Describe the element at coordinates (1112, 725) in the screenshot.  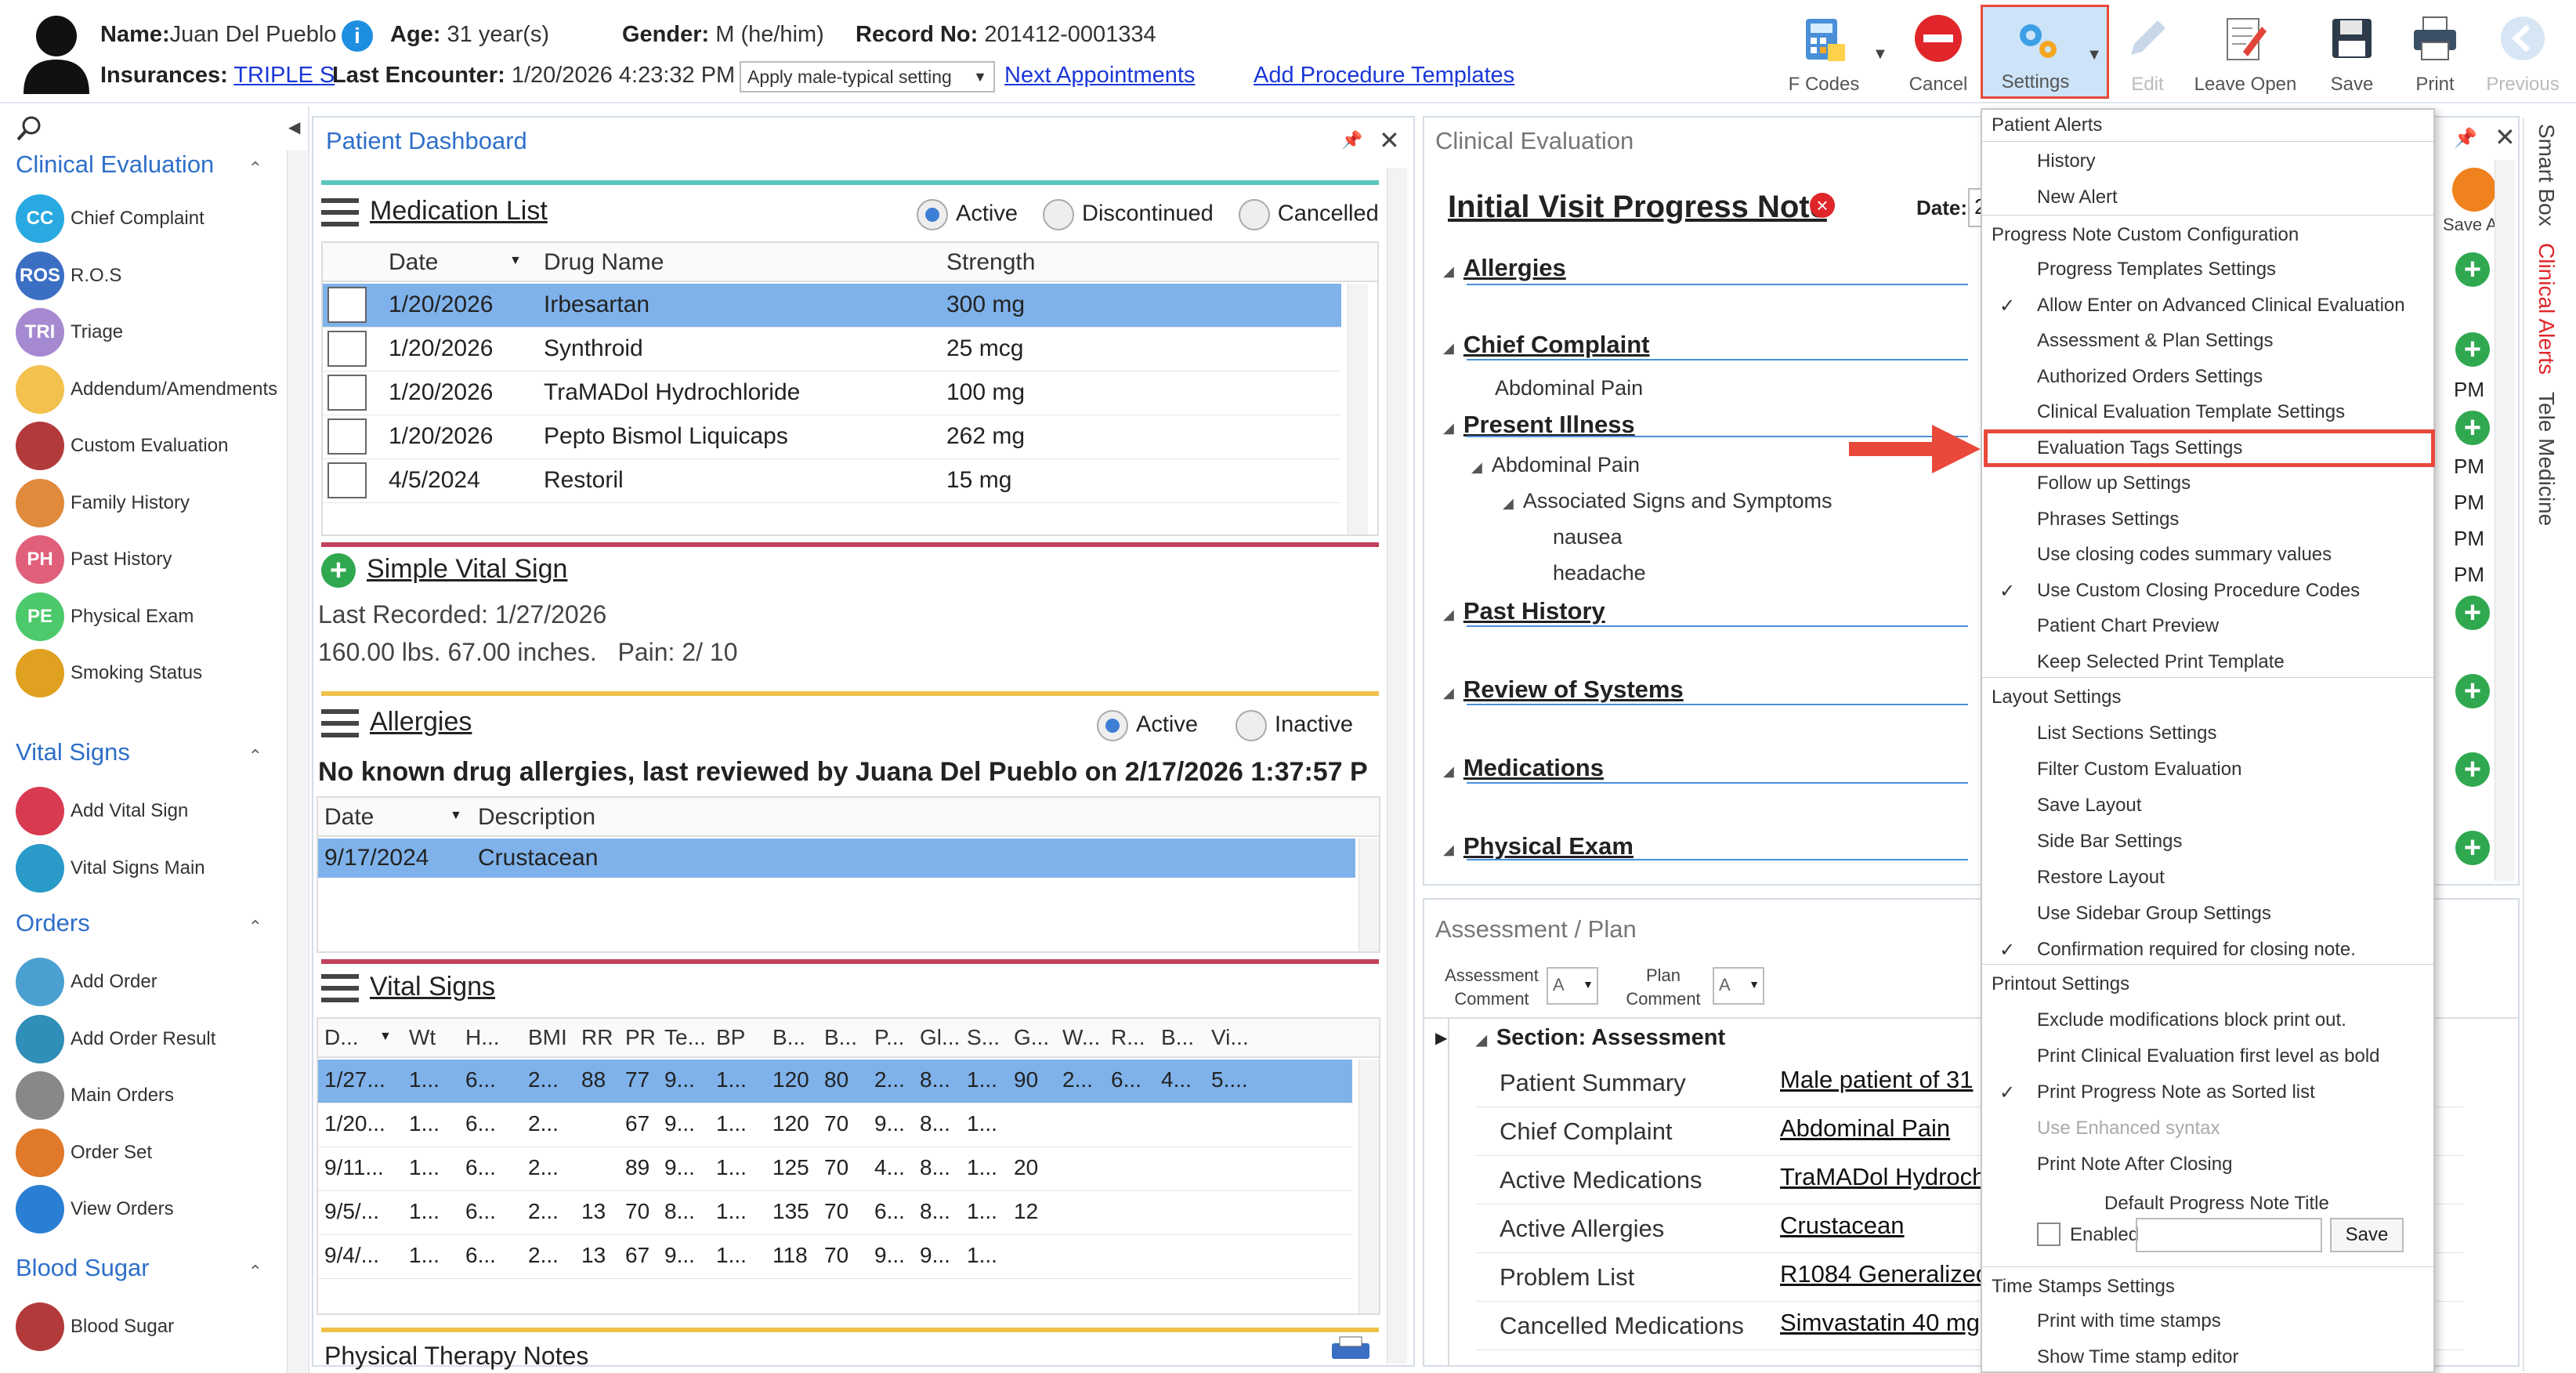
I see `radio-active` at that location.